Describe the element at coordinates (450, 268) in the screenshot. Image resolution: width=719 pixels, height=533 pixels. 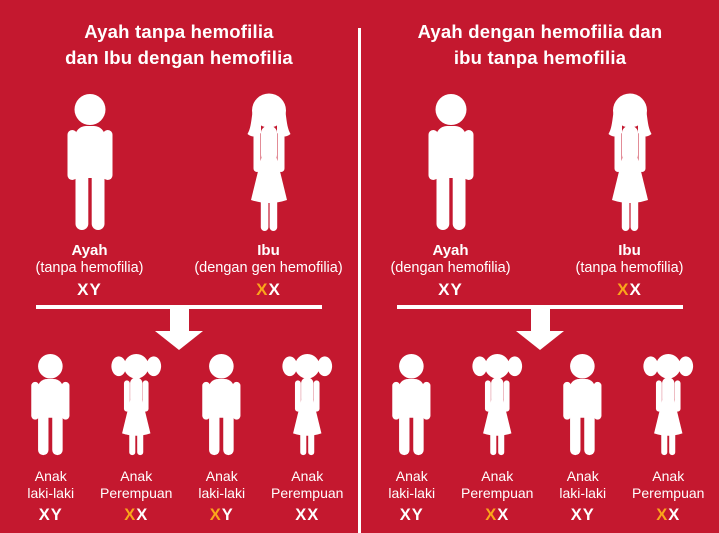
I see `parent-desc: (dengan hemofilia)` at that location.